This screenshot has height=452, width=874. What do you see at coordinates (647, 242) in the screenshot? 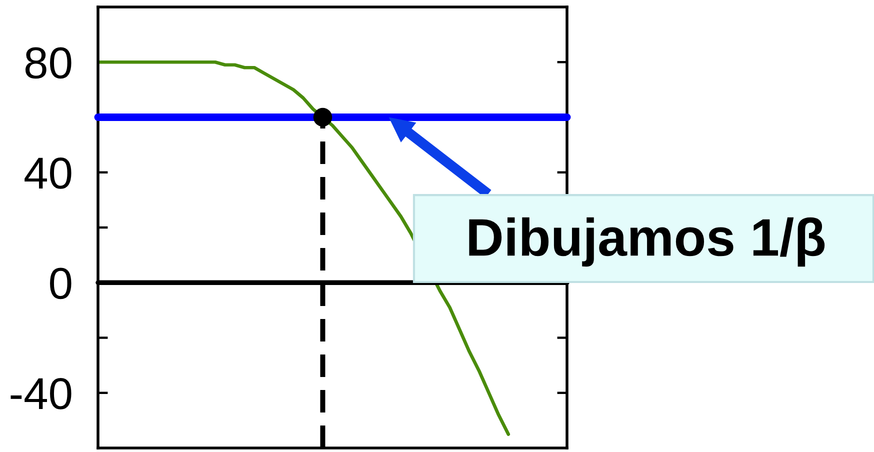
I see `ref-line-label: Dibujamos 1/β` at bounding box center [647, 242].